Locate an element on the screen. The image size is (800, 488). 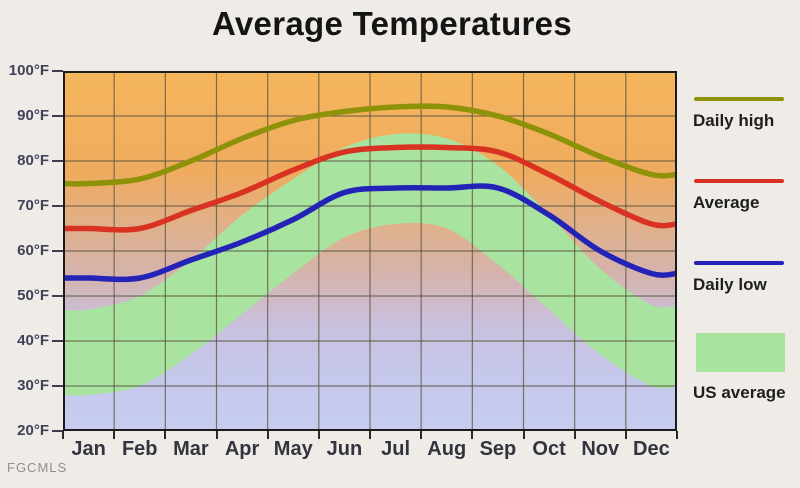
x-axis-label: Dec is located at coordinates (651, 449).